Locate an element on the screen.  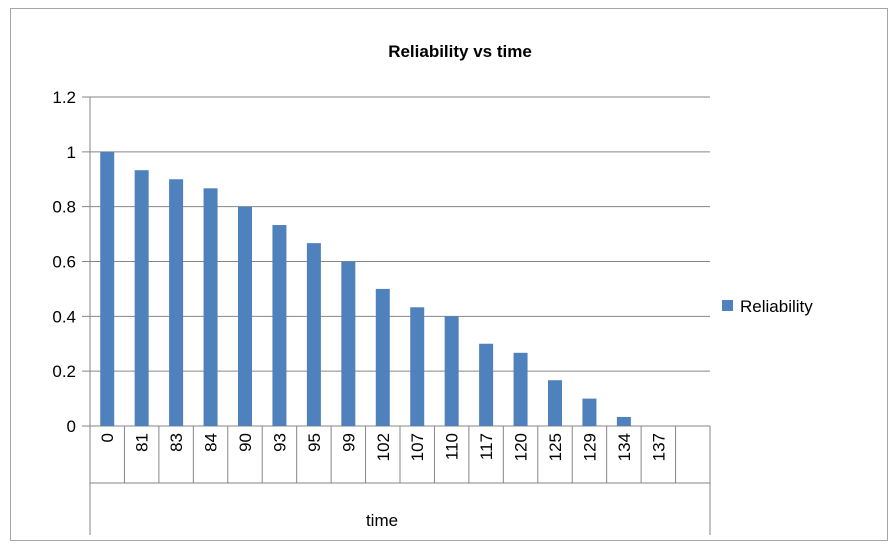
y-tick-label: 0 is located at coordinates (71, 426).